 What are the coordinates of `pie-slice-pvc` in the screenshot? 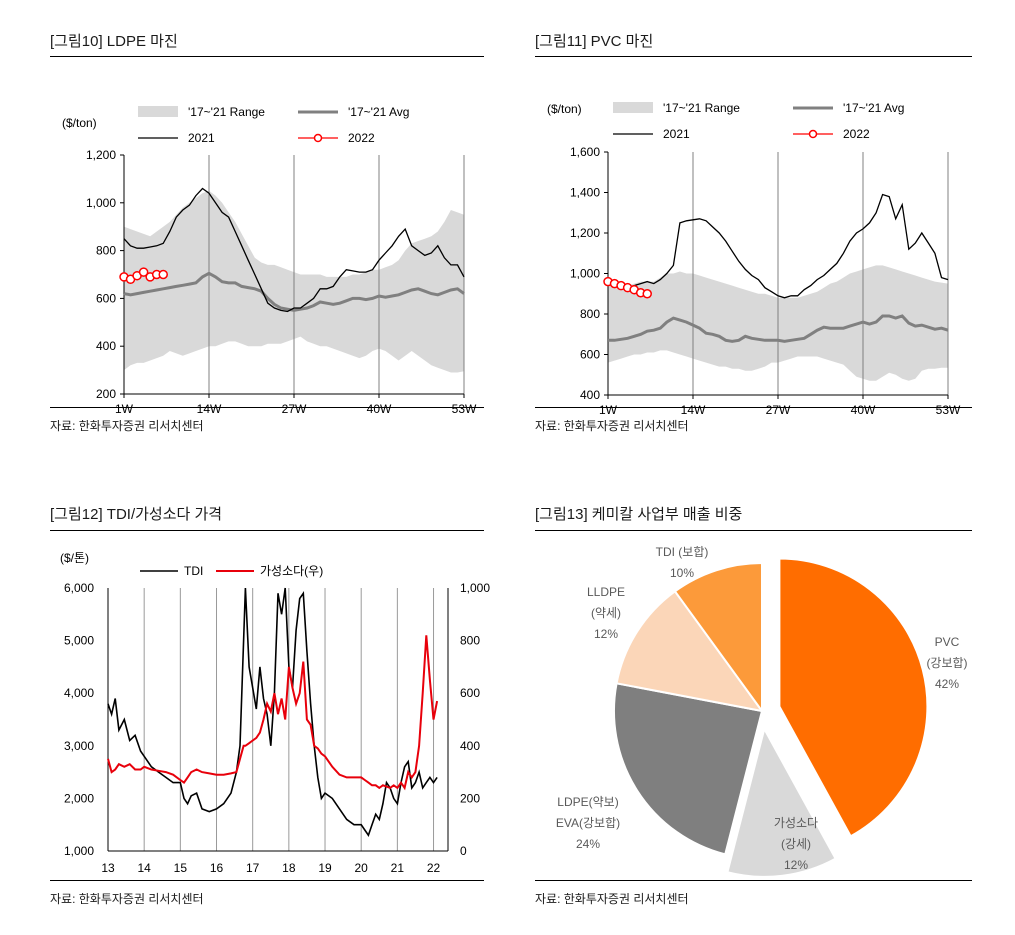 It's located at (853, 697).